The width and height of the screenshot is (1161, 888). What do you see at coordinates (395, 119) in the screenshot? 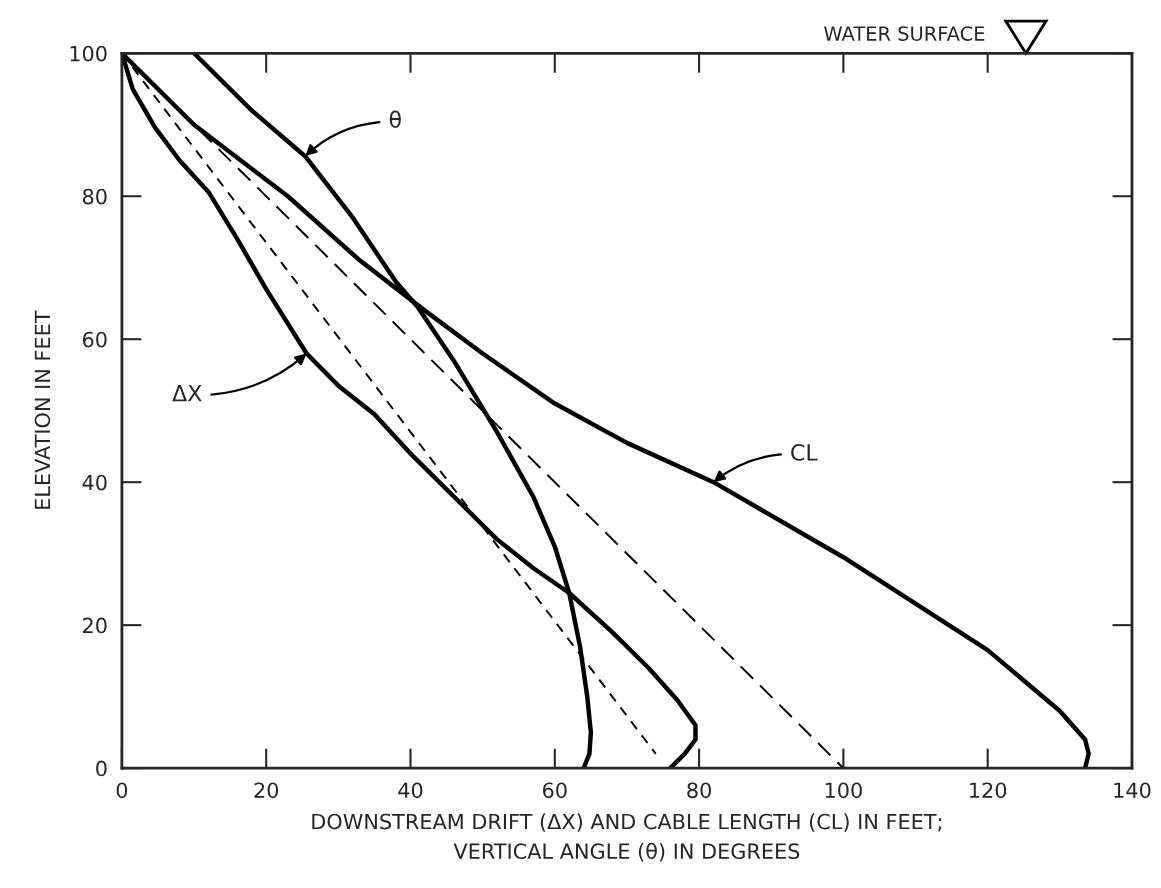
I see `annotation: θ` at bounding box center [395, 119].